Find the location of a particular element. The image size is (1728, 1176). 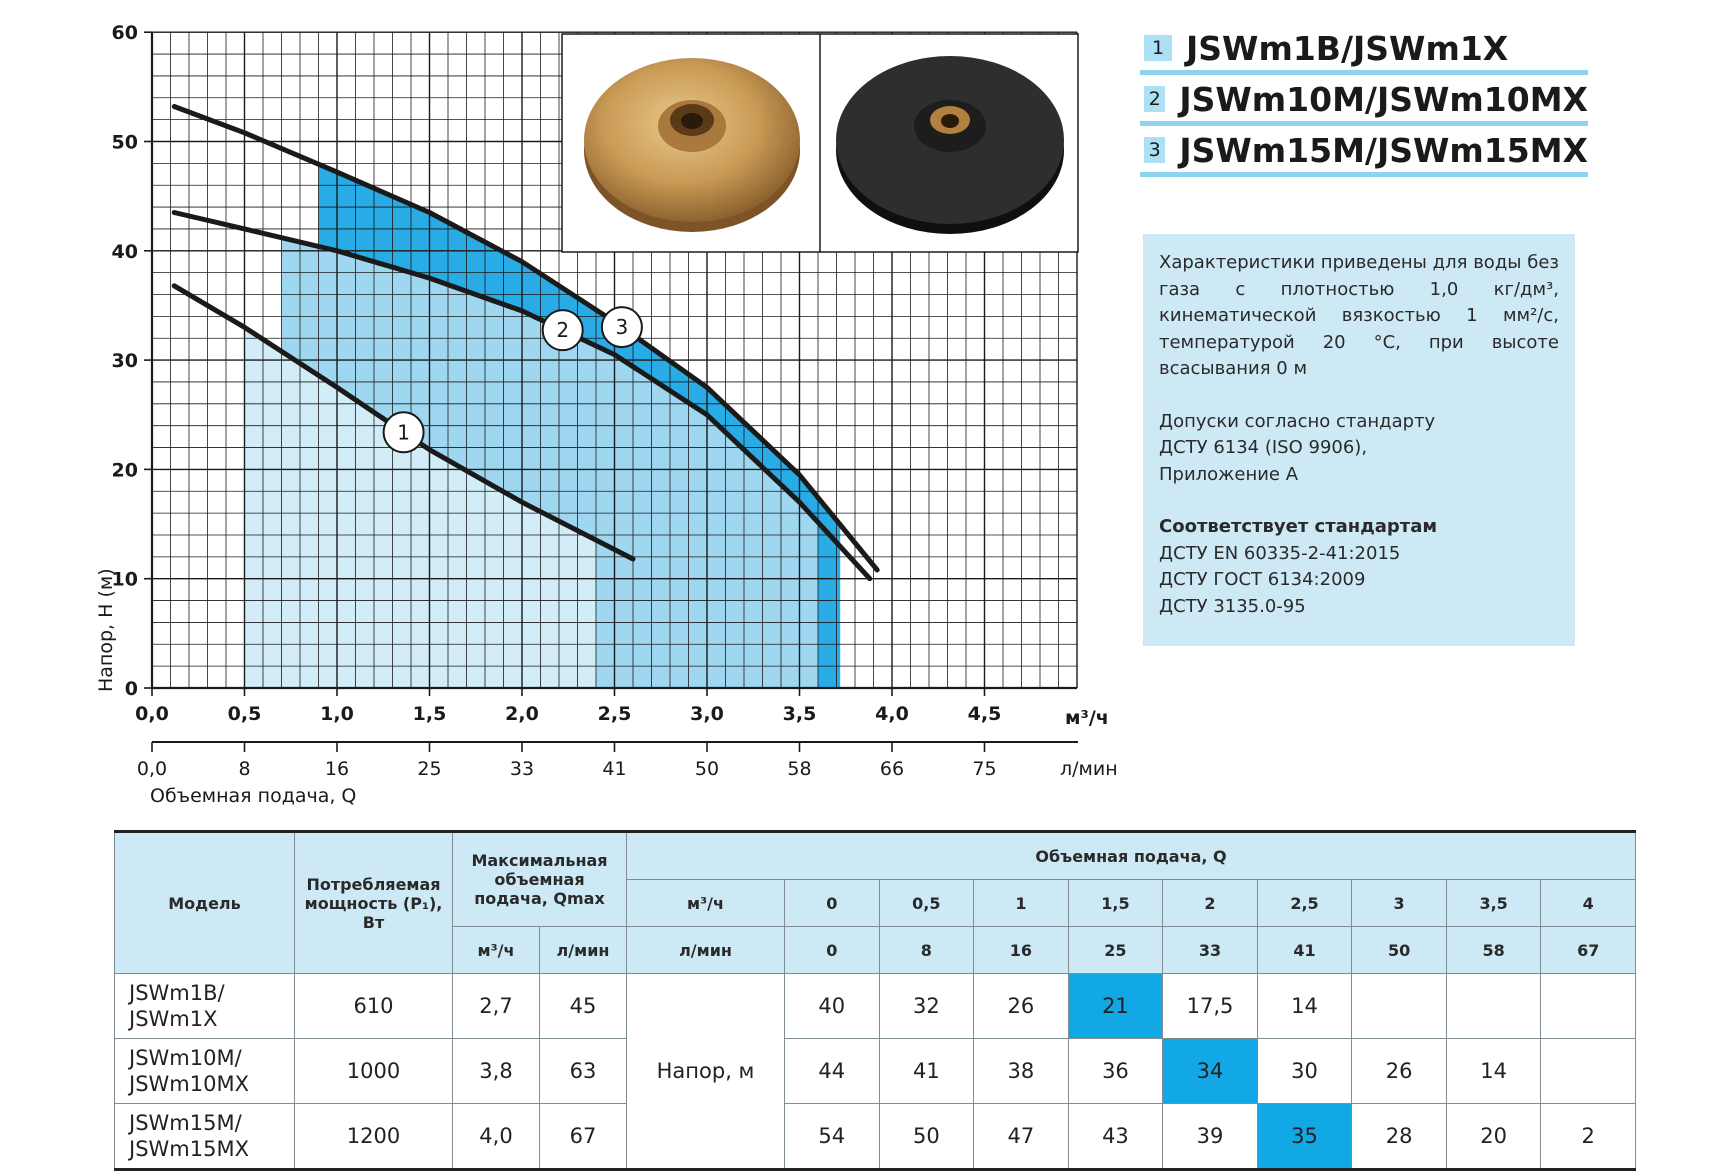

header-q-m3h: 1,5 is located at coordinates (1115, 903).